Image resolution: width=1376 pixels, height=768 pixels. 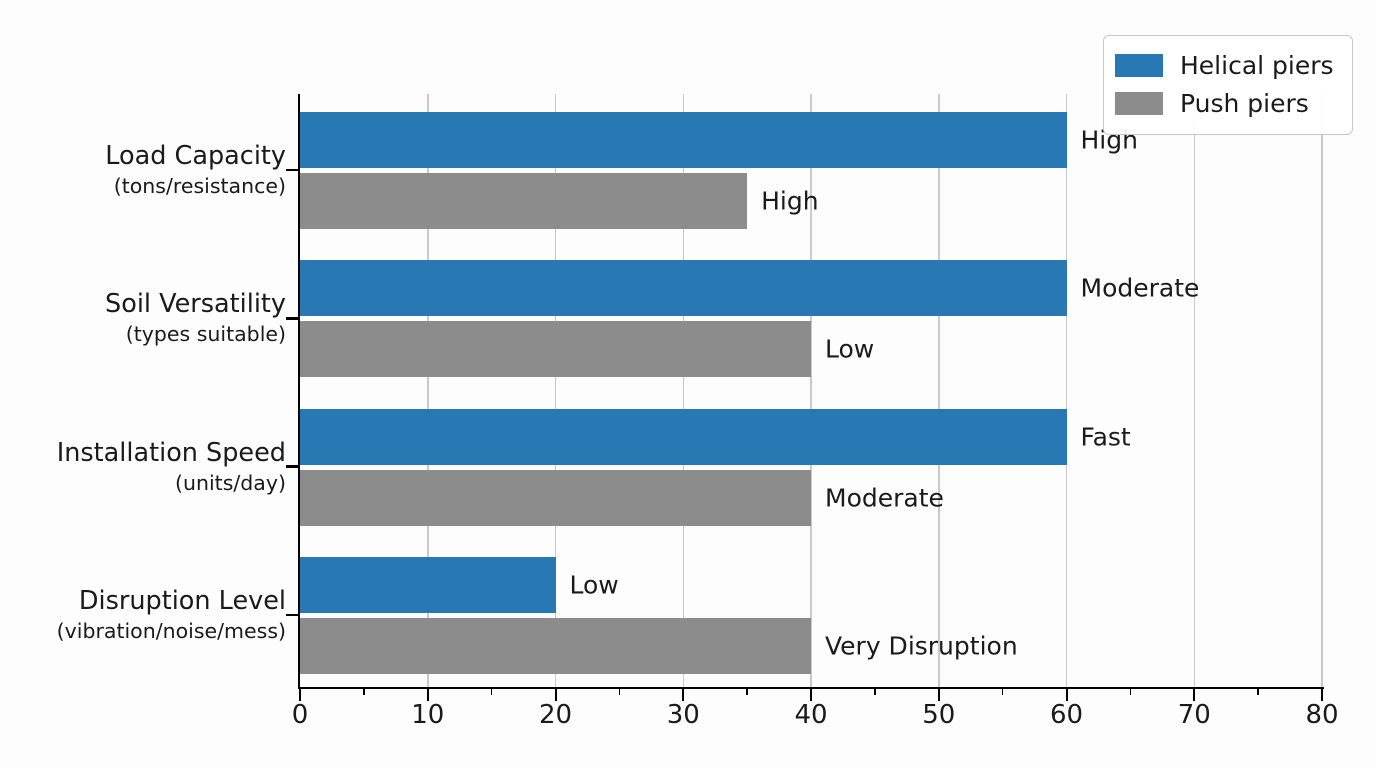 What do you see at coordinates (171, 452) in the screenshot?
I see `category-label-main: Installation Speed` at bounding box center [171, 452].